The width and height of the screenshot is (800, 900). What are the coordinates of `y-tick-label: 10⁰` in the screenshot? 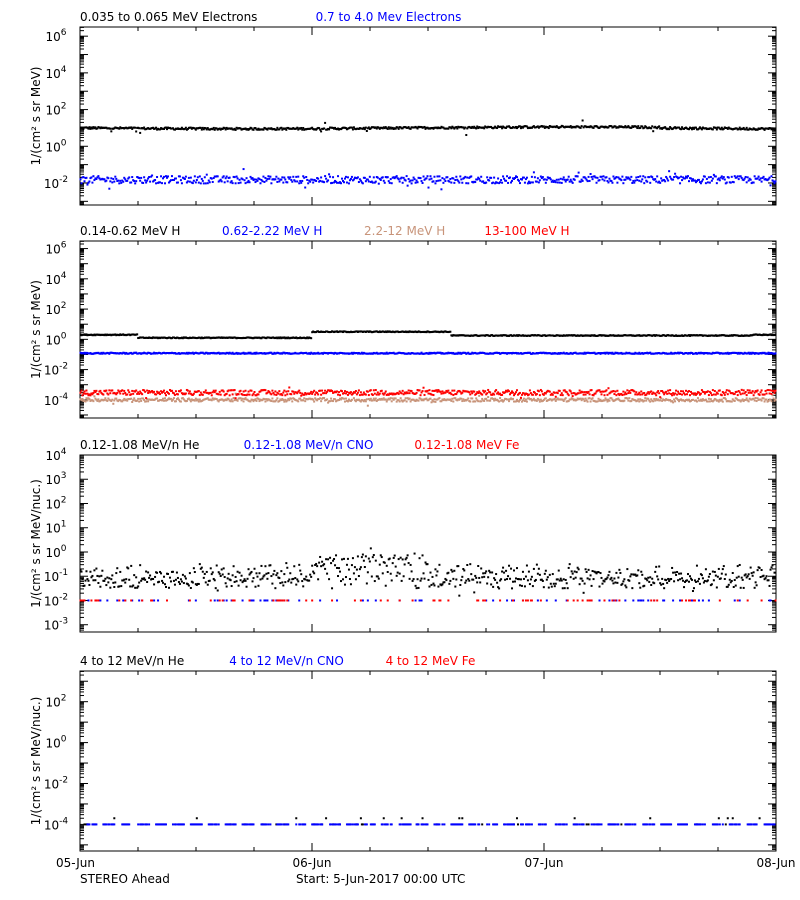 It's located at (55, 339).